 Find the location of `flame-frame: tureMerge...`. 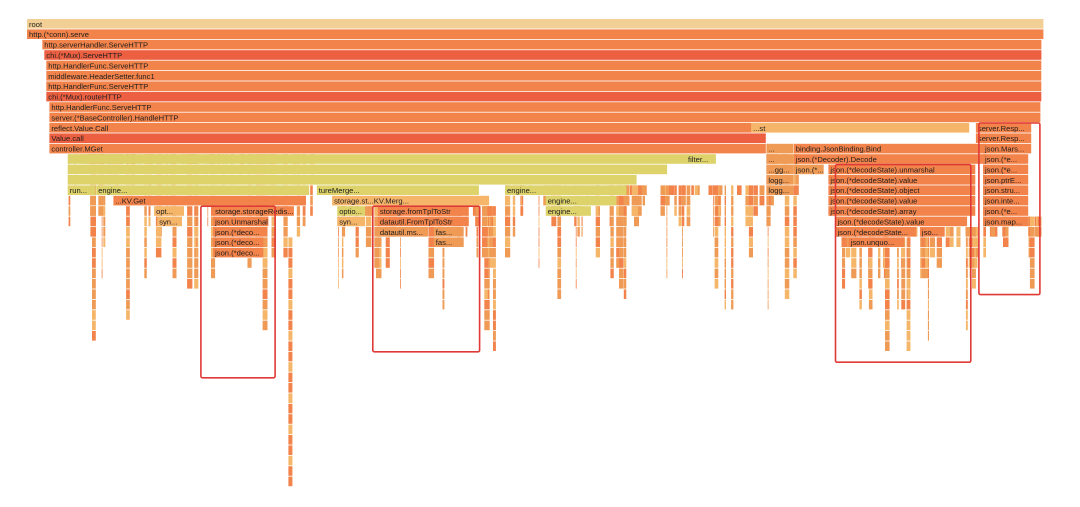

flame-frame: tureMerge... is located at coordinates (397, 190).